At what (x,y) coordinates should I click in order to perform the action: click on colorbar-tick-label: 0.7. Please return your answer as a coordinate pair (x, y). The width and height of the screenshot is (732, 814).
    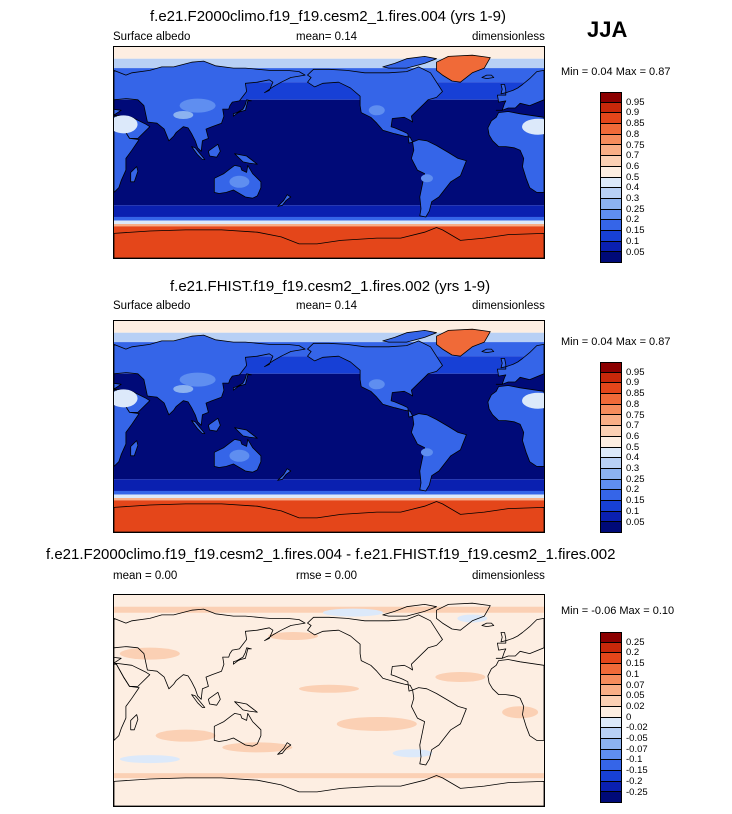
    Looking at the image, I should click on (633, 156).